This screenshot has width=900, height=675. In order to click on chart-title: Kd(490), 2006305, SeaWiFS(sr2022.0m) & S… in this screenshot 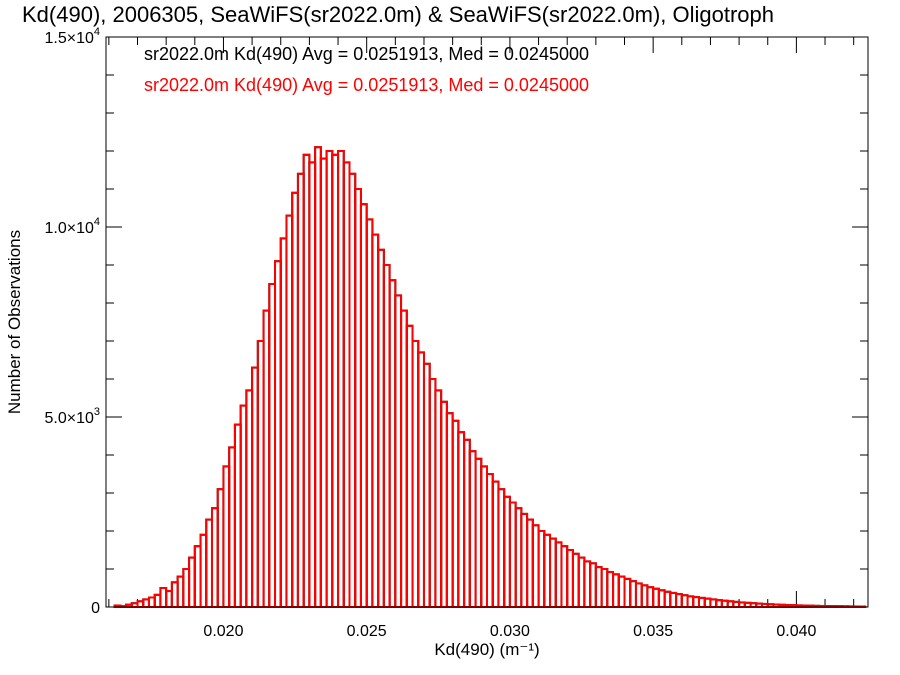, I will do `click(398, 14)`.